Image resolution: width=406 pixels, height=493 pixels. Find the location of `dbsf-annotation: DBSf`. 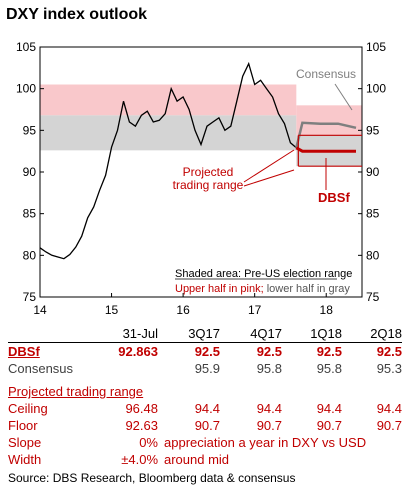

dbsf-annotation: DBSf is located at coordinates (334, 197).